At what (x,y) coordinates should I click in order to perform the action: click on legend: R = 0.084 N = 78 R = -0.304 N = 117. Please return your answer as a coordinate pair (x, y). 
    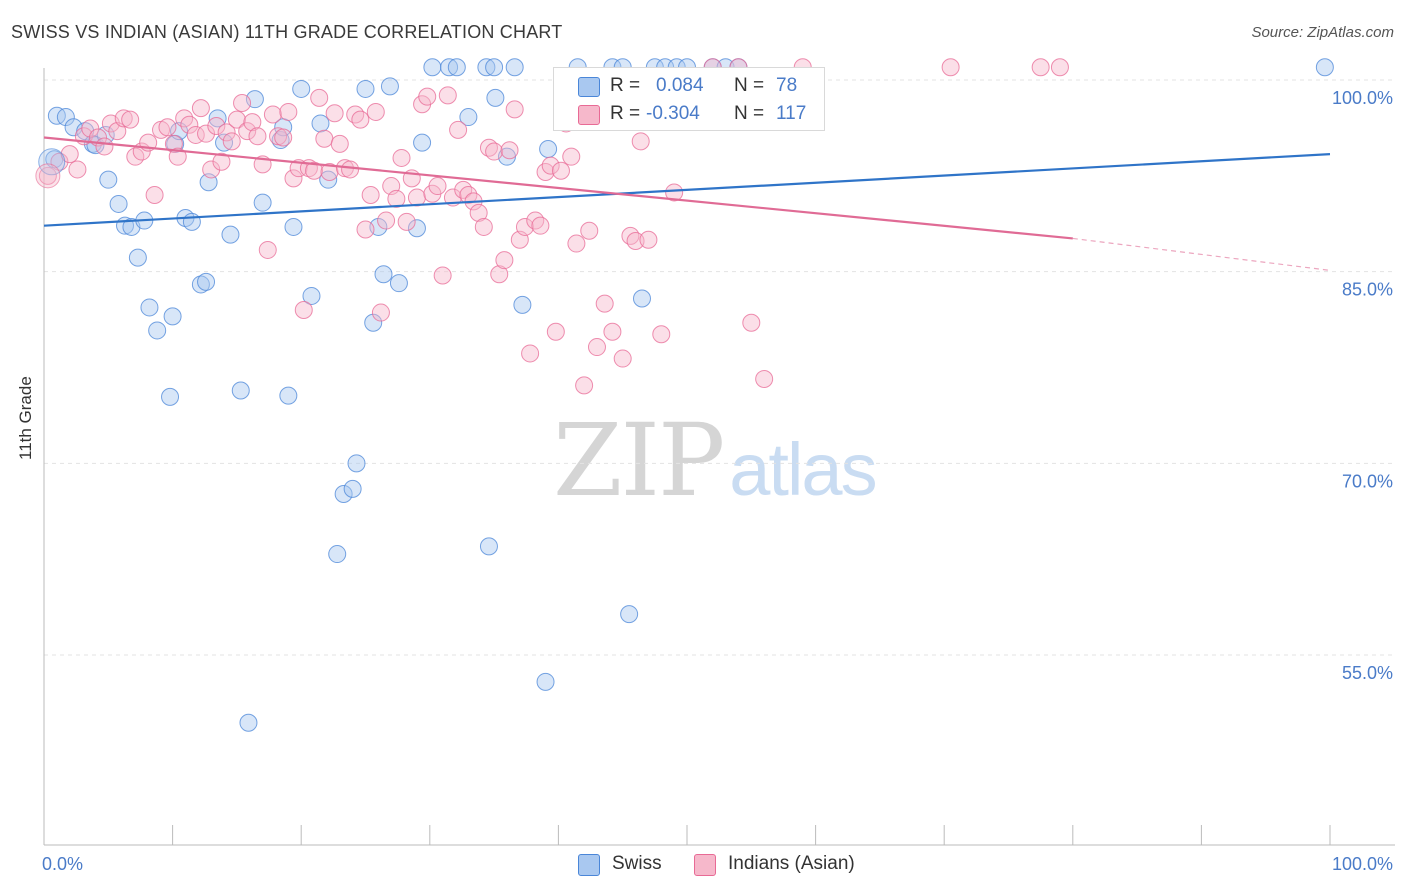
    Looking at the image, I should click on (689, 99).